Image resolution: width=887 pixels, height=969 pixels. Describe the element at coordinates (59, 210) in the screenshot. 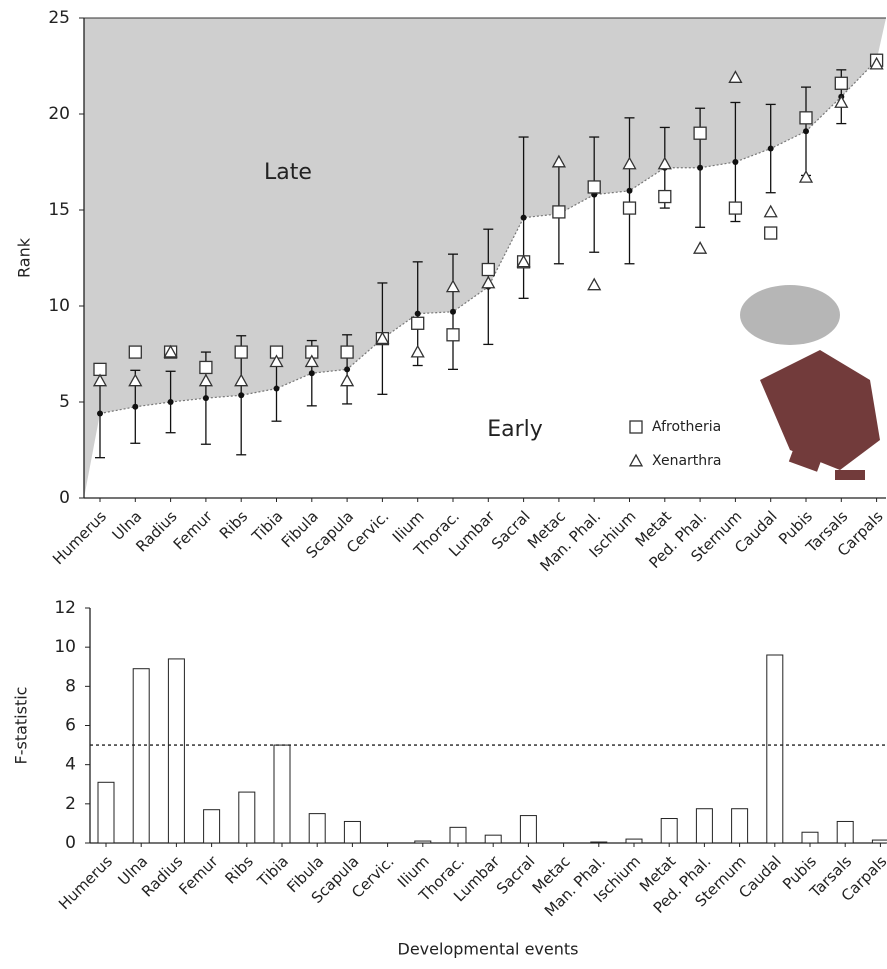

I see `y-tick-label: 15` at that location.